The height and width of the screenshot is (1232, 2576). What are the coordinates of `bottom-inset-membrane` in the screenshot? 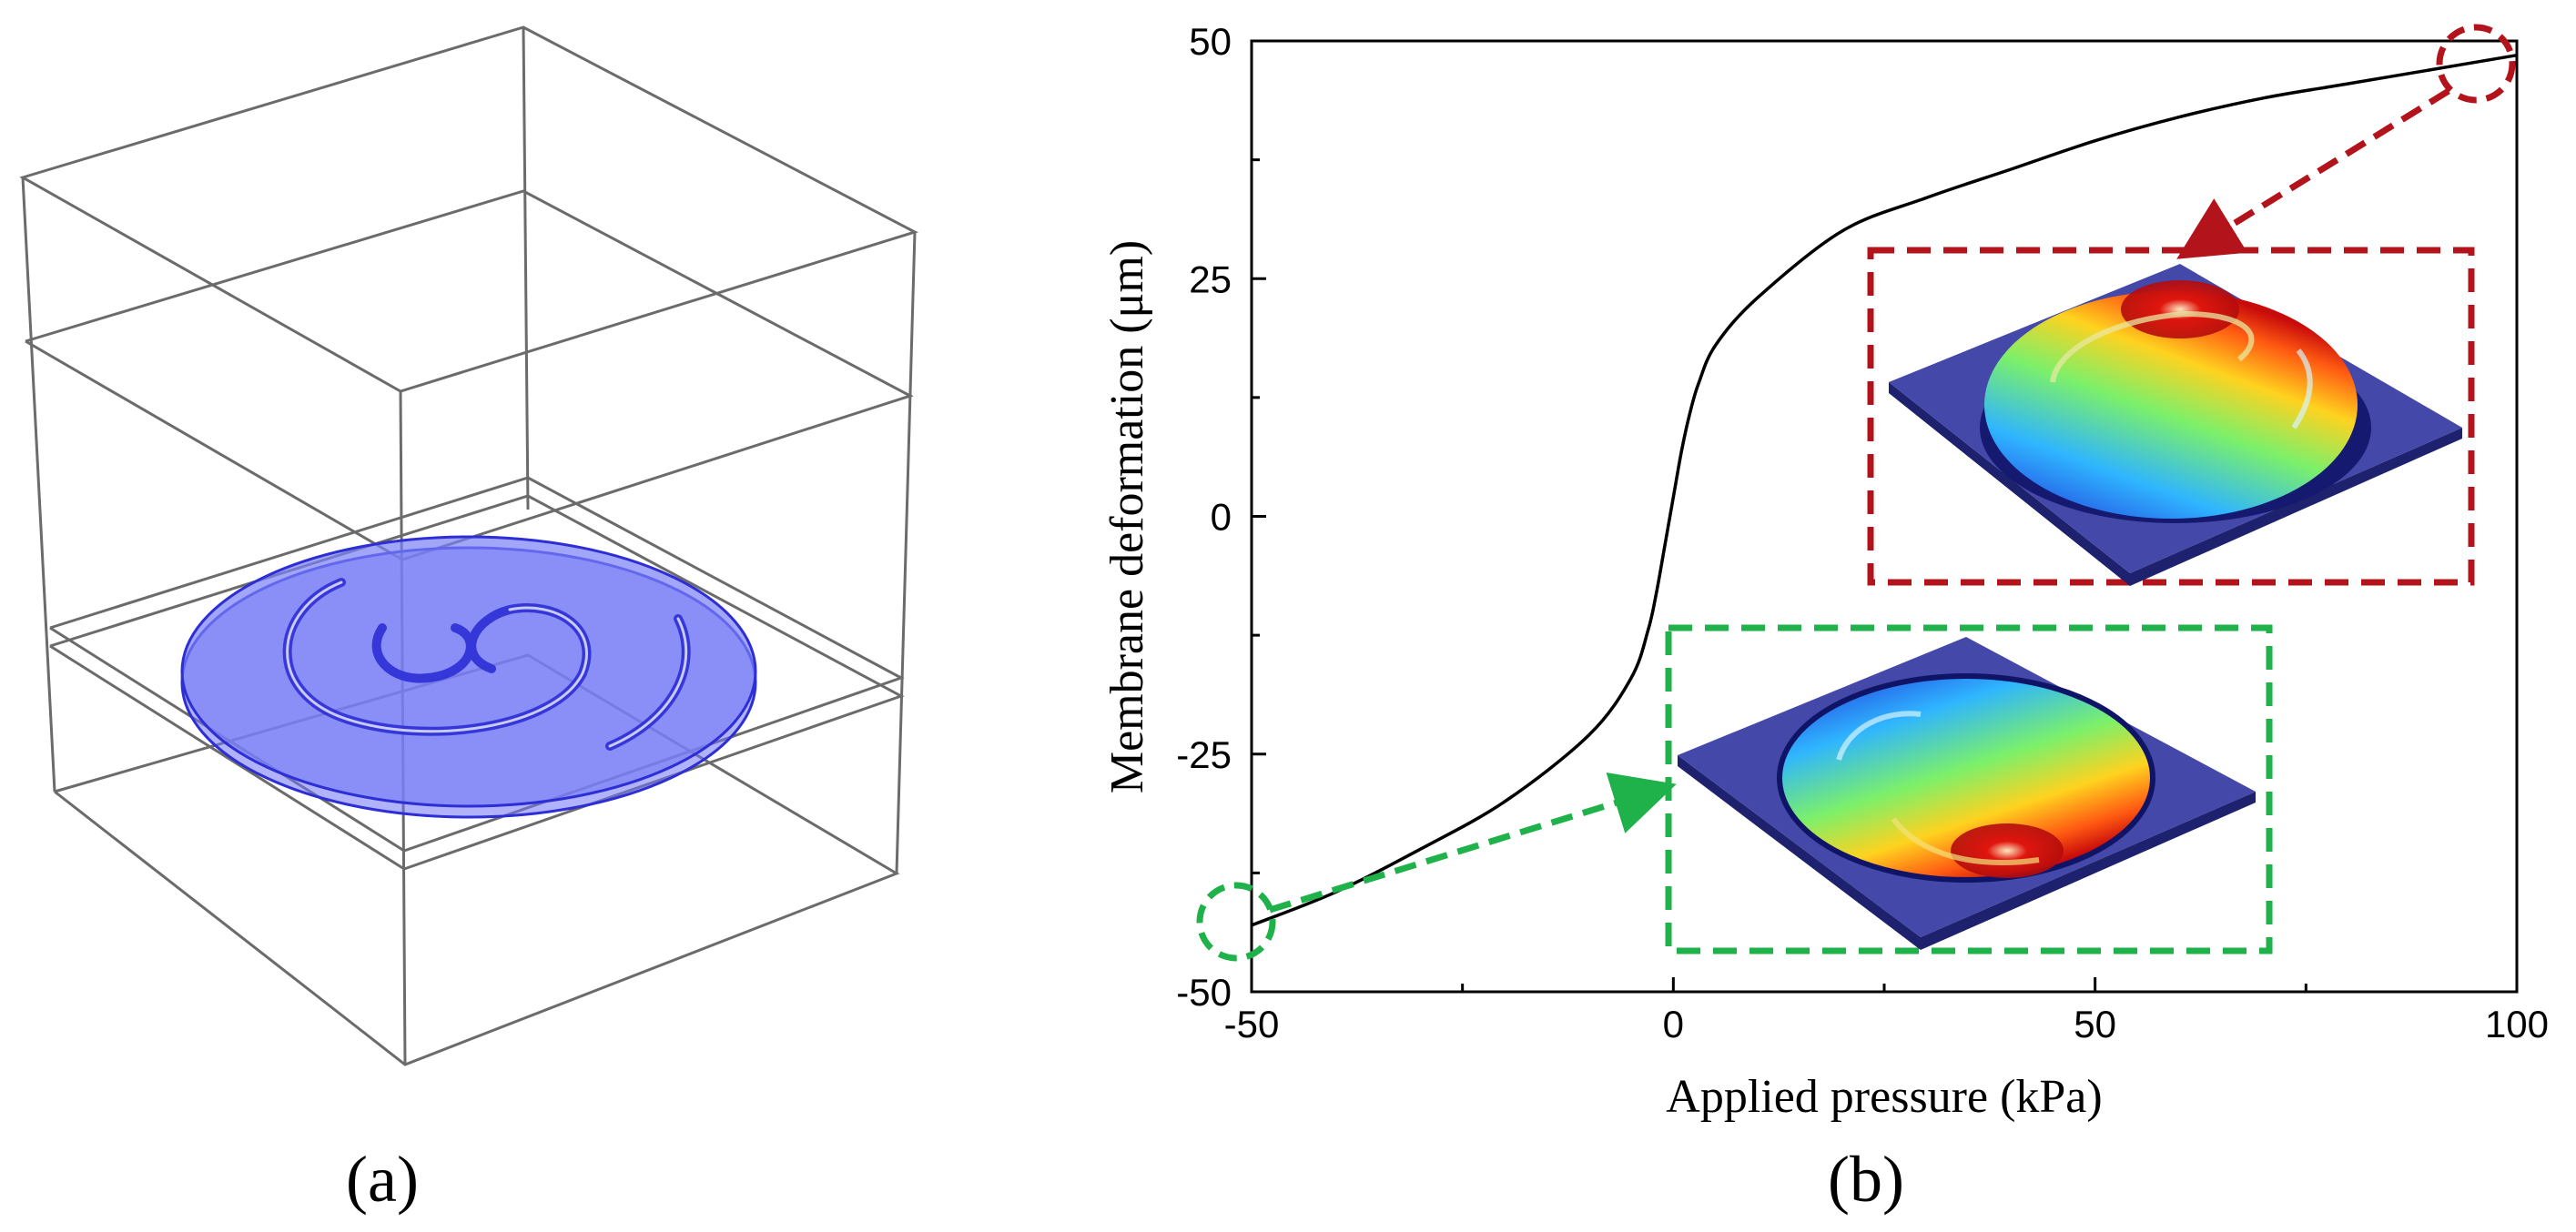 It's located at (1967, 793).